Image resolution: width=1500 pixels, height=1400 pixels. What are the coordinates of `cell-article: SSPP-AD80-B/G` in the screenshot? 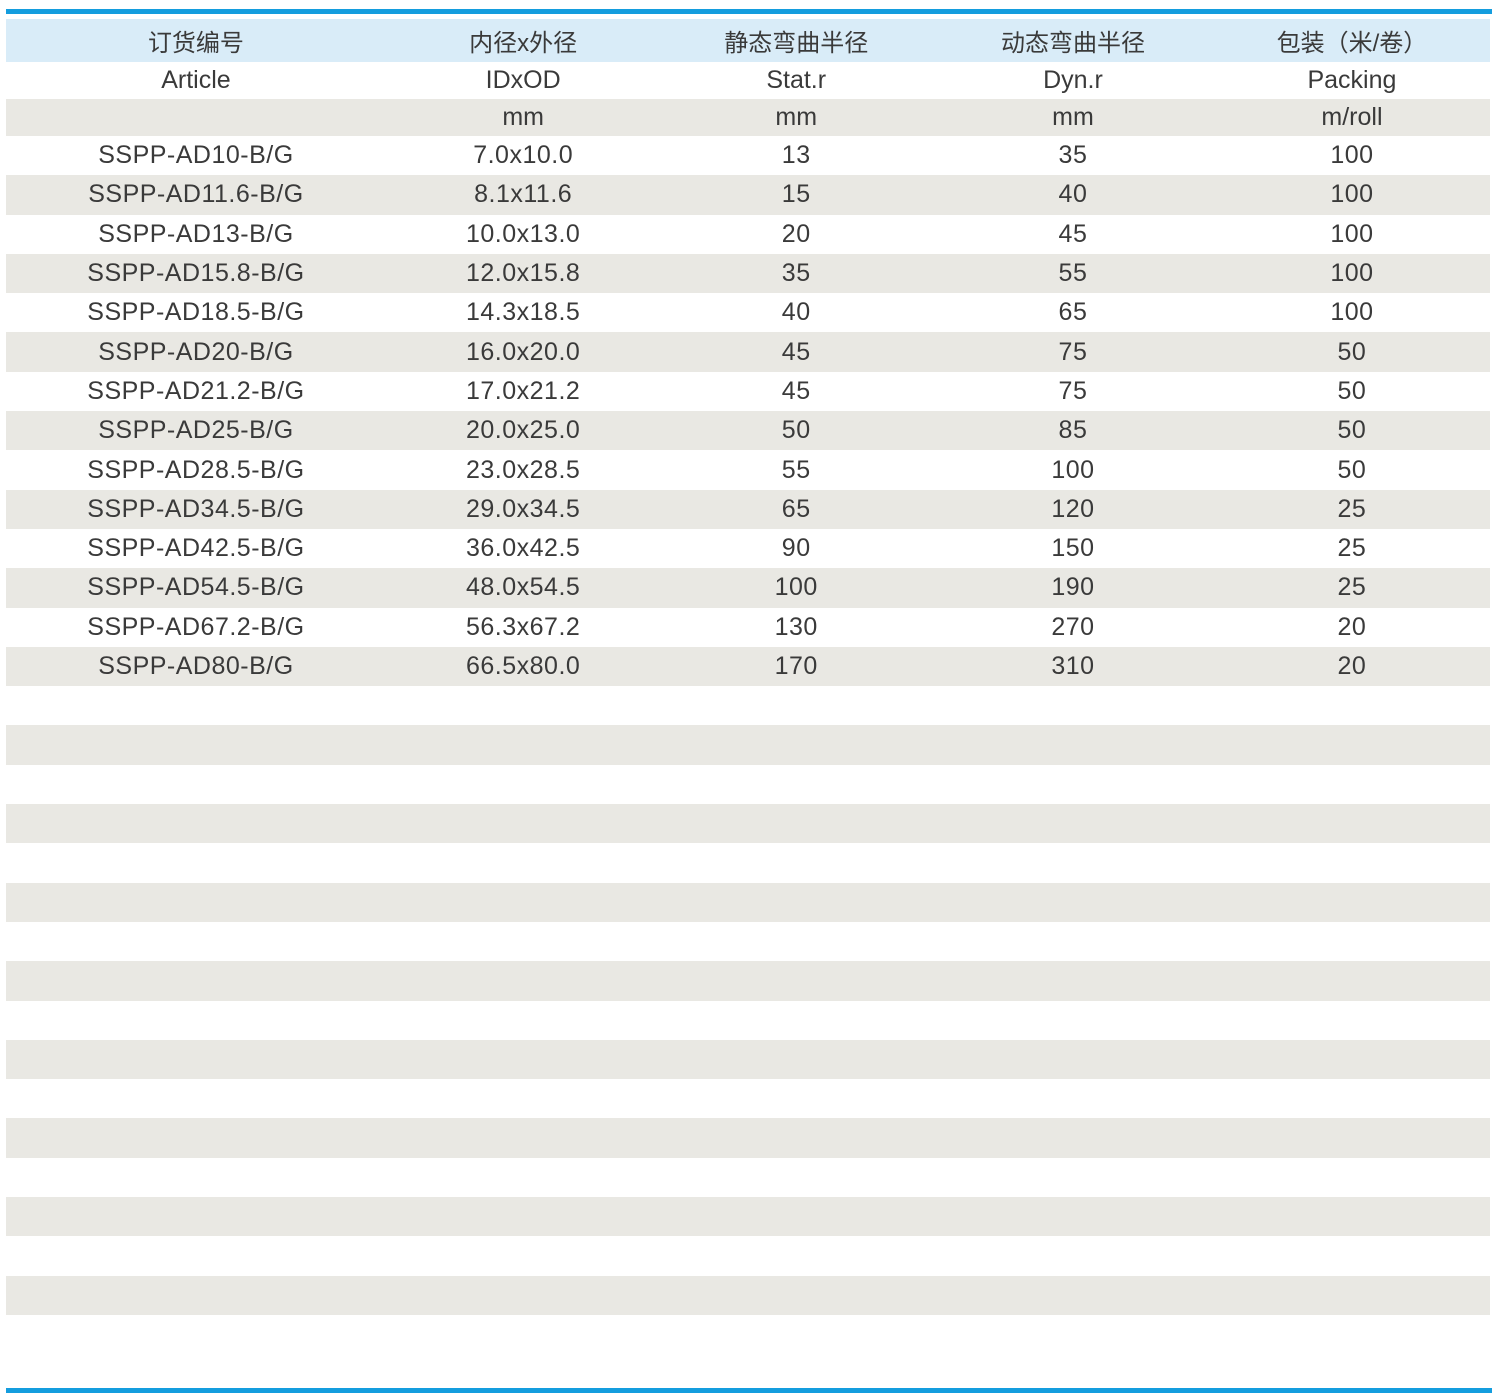 It's located at (196, 666).